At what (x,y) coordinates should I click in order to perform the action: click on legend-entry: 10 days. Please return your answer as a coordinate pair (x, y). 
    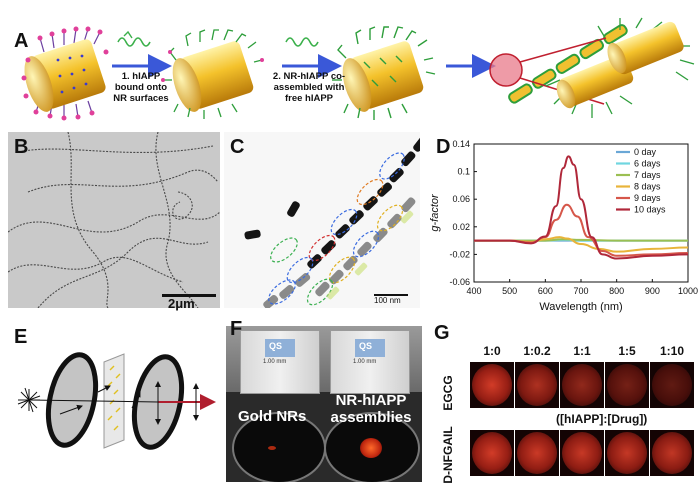
    Looking at the image, I should click on (650, 210).